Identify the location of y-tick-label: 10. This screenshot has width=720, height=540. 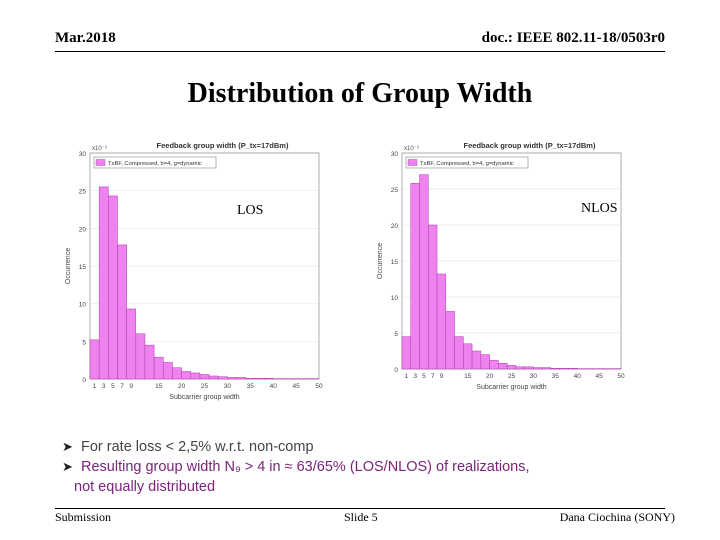
(395, 298).